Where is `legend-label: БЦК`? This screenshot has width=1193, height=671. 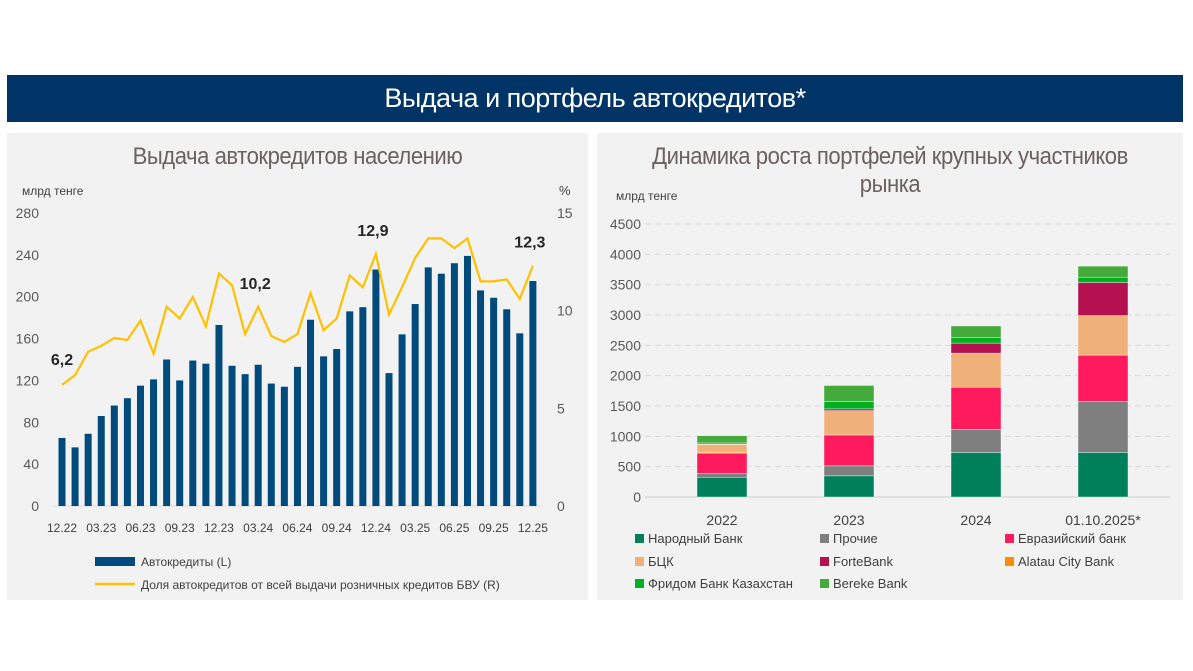
legend-label: БЦК is located at coordinates (661, 561).